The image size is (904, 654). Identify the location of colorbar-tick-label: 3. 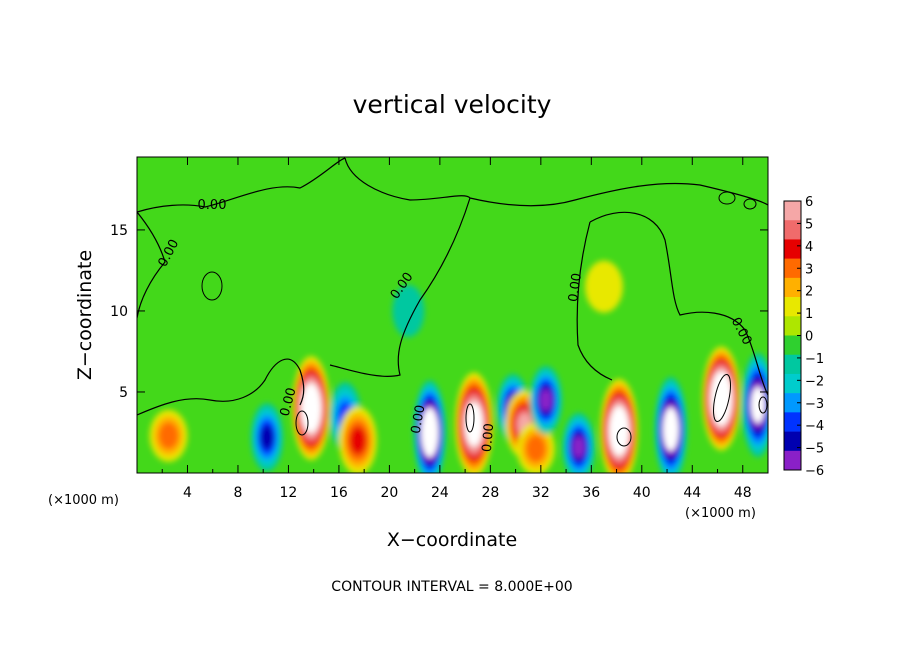
(809, 269).